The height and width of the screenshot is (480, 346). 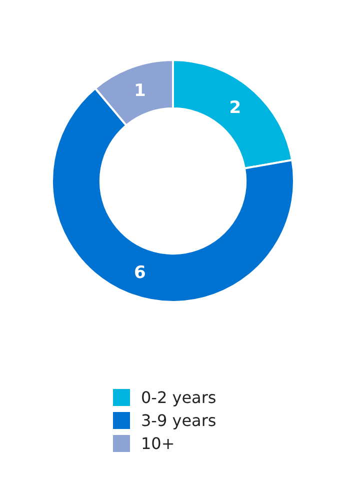 What do you see at coordinates (178, 420) in the screenshot?
I see `legend-label: 3-9 years` at bounding box center [178, 420].